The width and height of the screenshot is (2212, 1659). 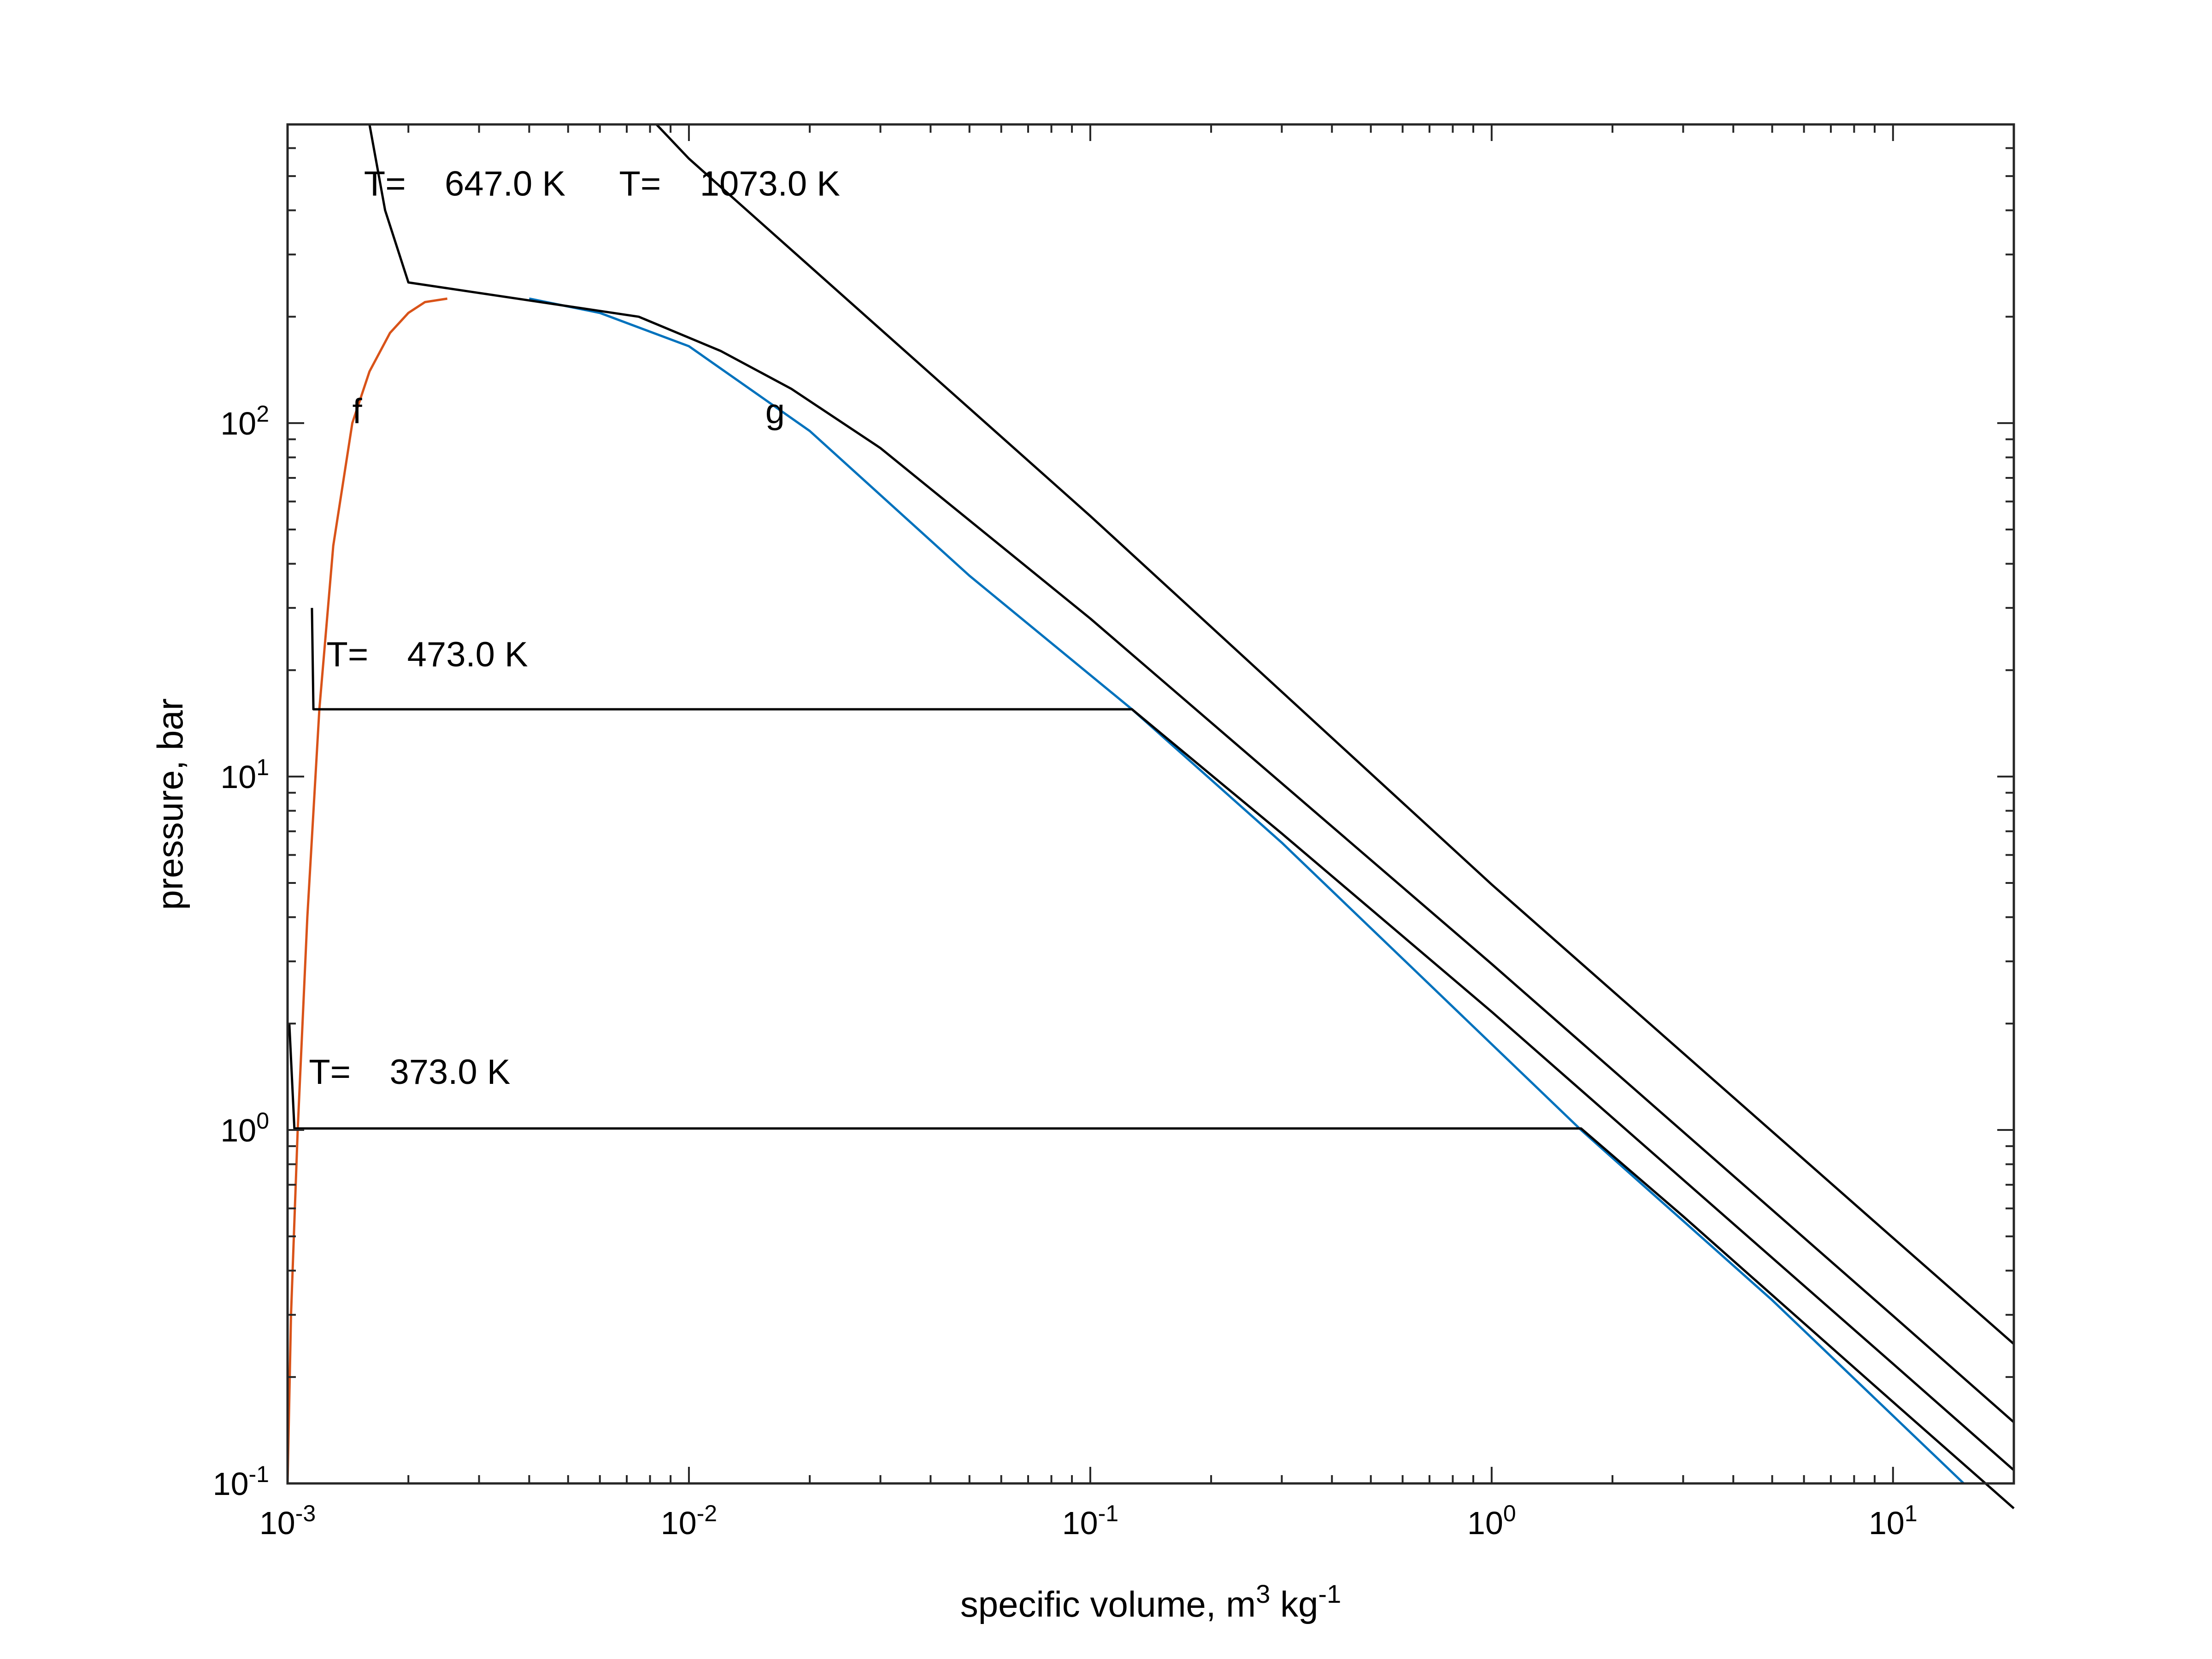 I want to click on annotation-label-2: T= 473.0 K, so click(x=427, y=654).